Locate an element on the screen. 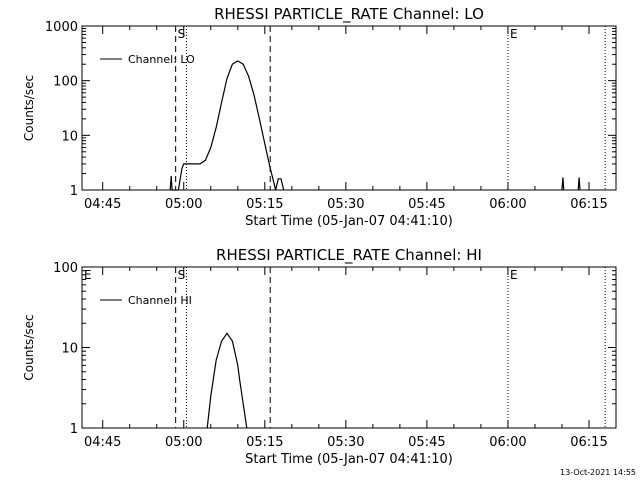  plot1-x-tick-label: 05:45 is located at coordinates (426, 204).